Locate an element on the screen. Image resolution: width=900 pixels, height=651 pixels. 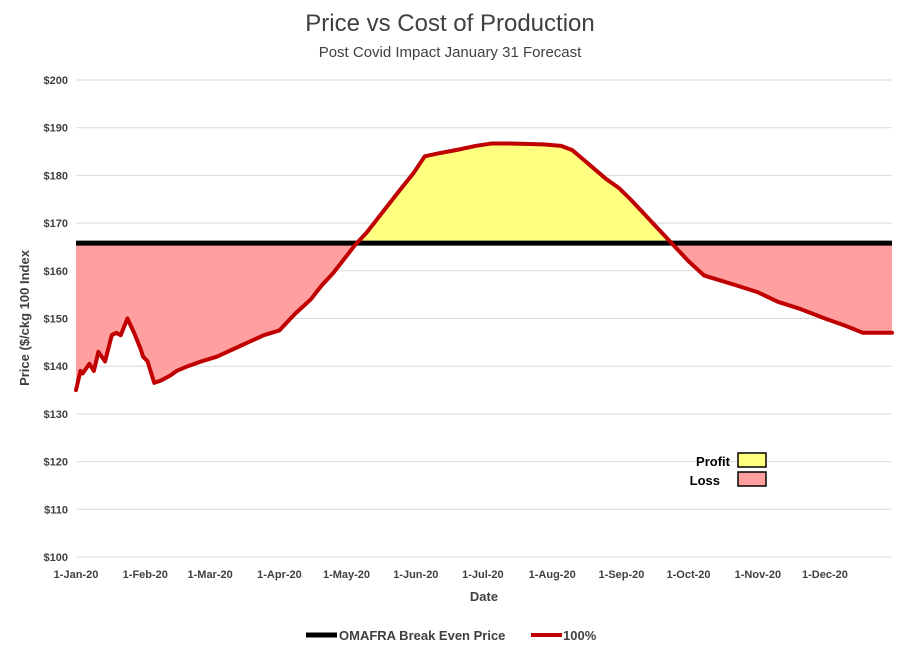
y-tick-label: $180 is located at coordinates (56, 176).